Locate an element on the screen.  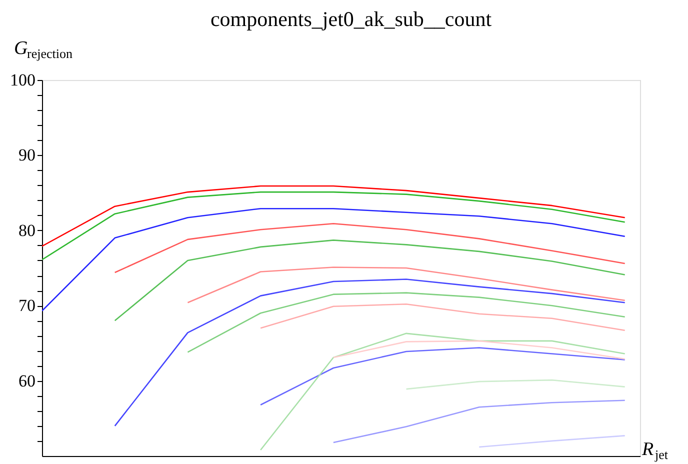
y-tick-label: 80 is located at coordinates (27, 230).